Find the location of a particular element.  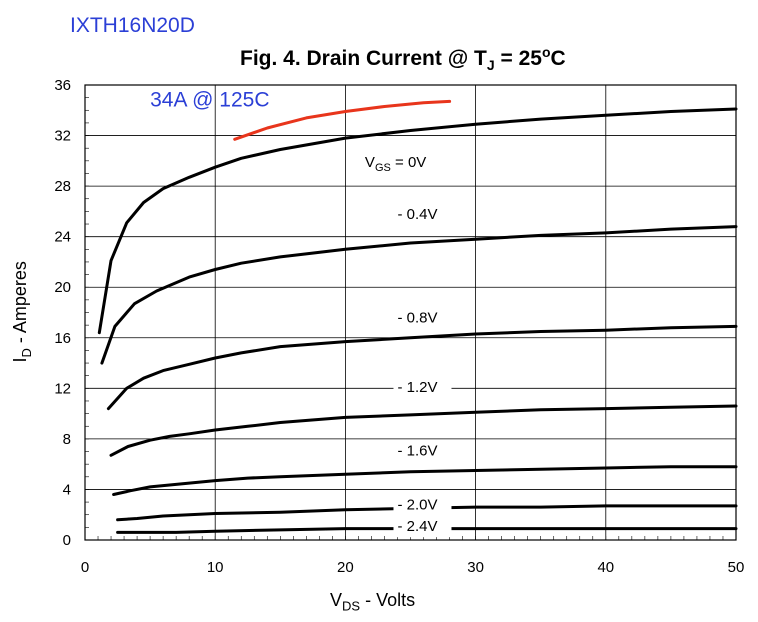

title-degree: o is located at coordinates (546, 52).